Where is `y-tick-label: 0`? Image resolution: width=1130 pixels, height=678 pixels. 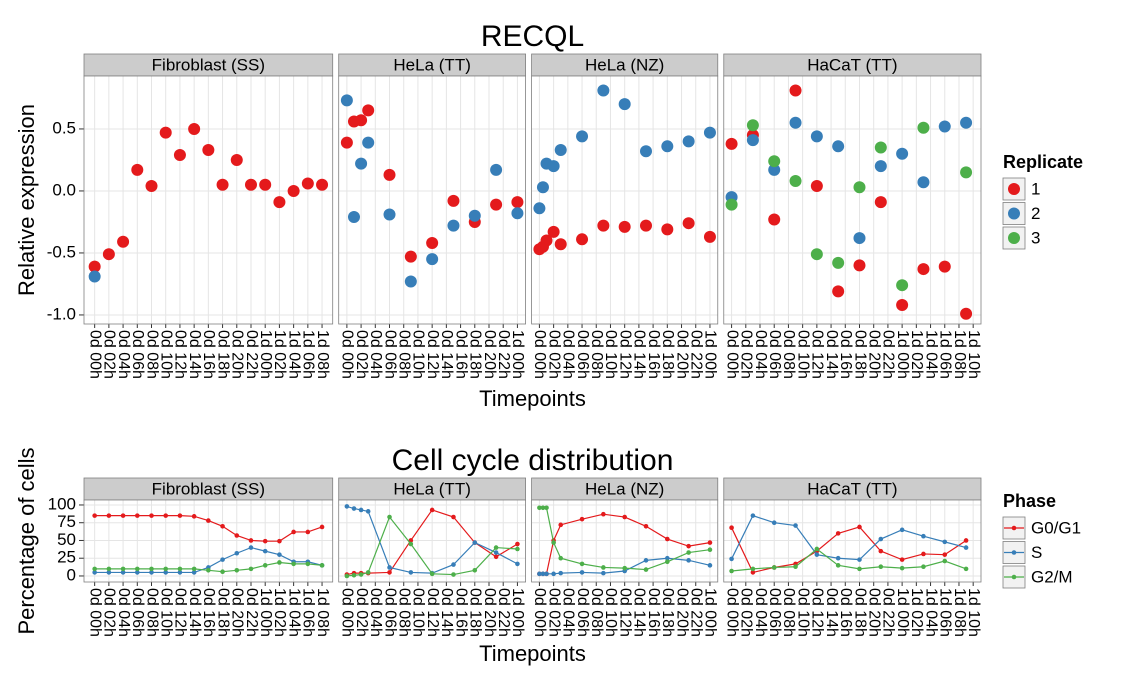 y-tick-label: 0 is located at coordinates (71, 574).